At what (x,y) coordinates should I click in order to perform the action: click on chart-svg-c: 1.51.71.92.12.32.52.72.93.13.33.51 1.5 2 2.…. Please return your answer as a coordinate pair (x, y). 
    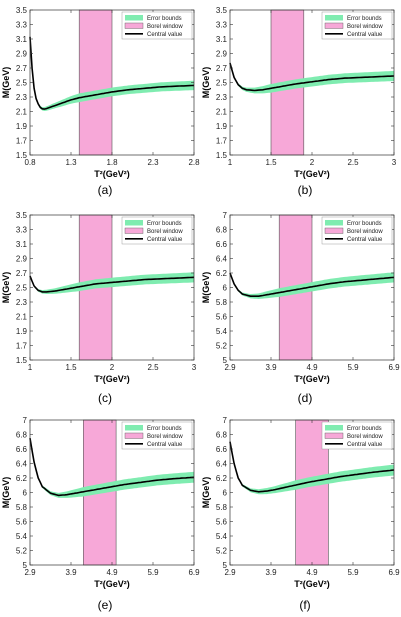
    Looking at the image, I should click on (99, 297).